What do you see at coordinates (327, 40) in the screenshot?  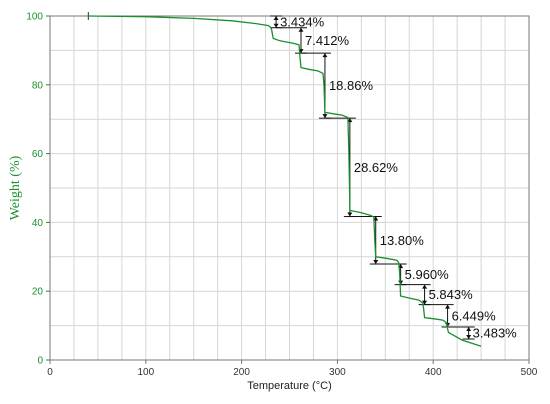 I see `step-label: 7.412%` at bounding box center [327, 40].